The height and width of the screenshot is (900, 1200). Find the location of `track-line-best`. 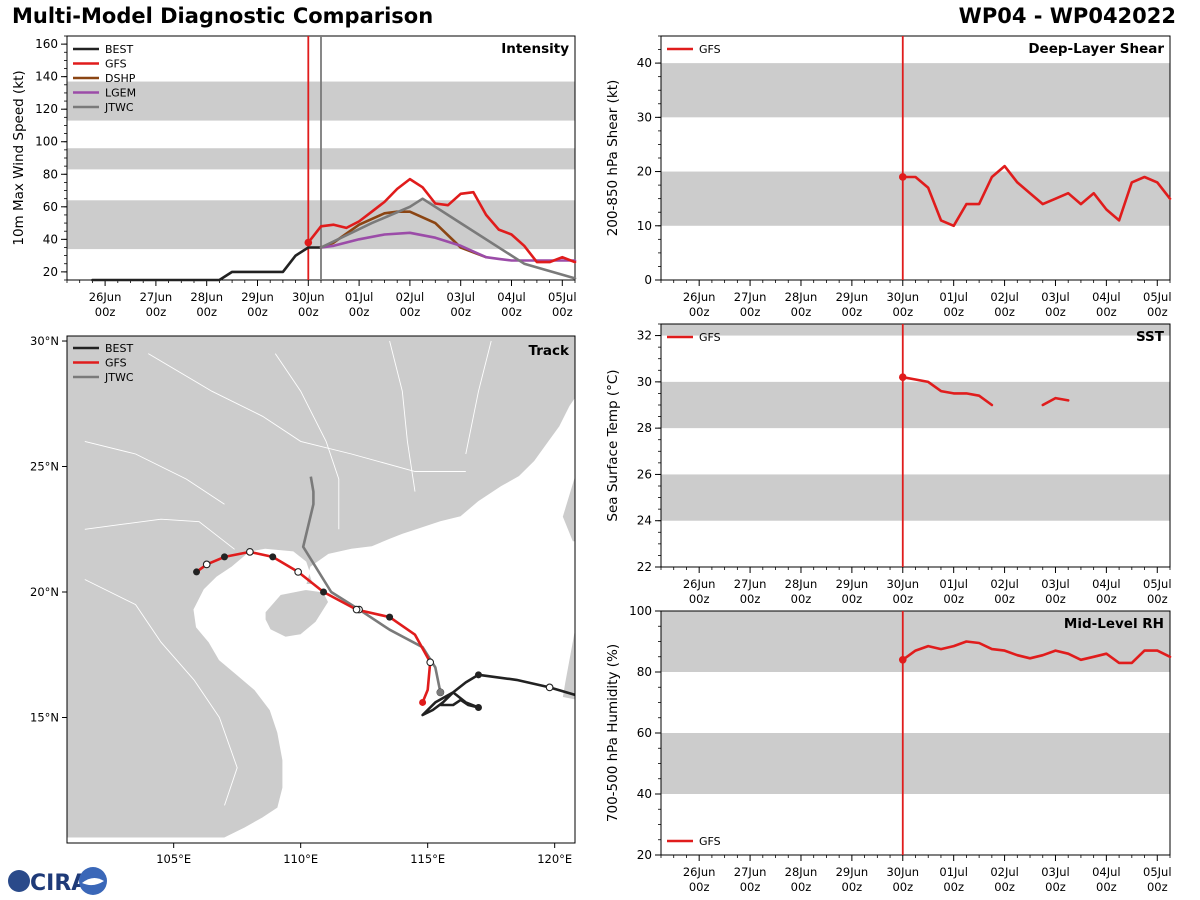

track-line-best is located at coordinates (498, 695).